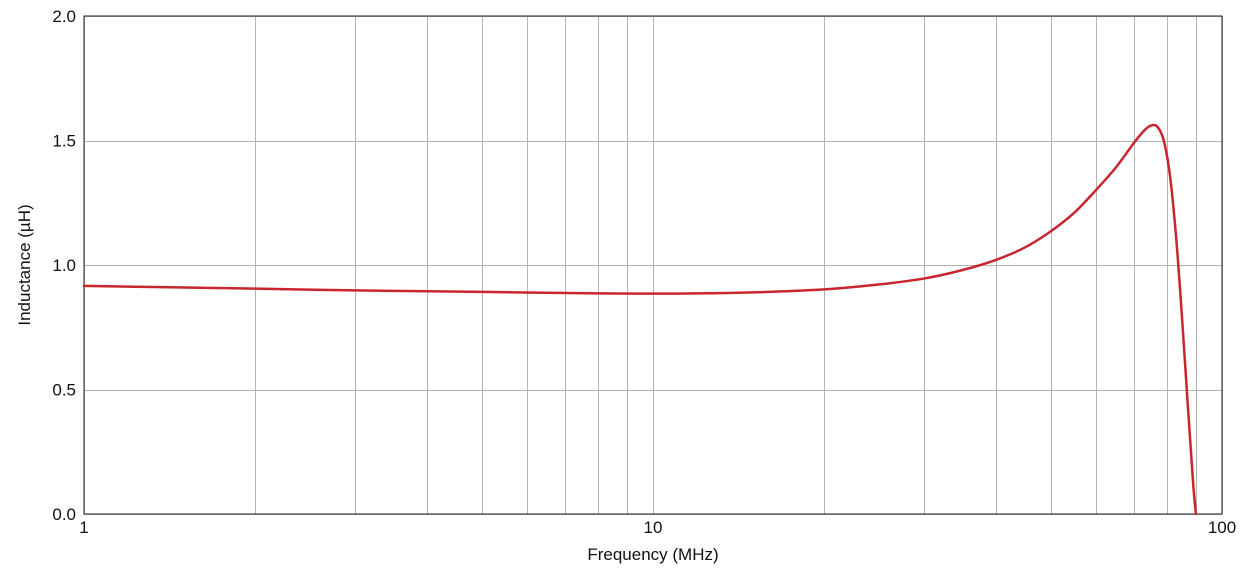 This screenshot has height=572, width=1247. What do you see at coordinates (64, 16) in the screenshot?
I see `y-tick-label: 2.0` at bounding box center [64, 16].